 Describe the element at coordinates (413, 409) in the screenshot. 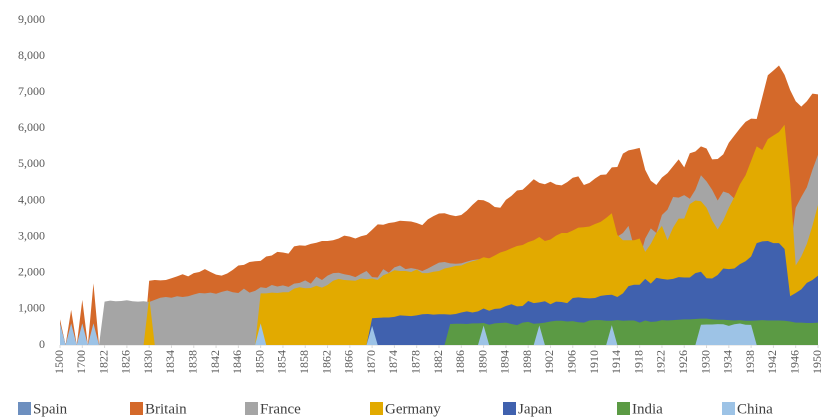

I see `legend-label: Germany` at that location.